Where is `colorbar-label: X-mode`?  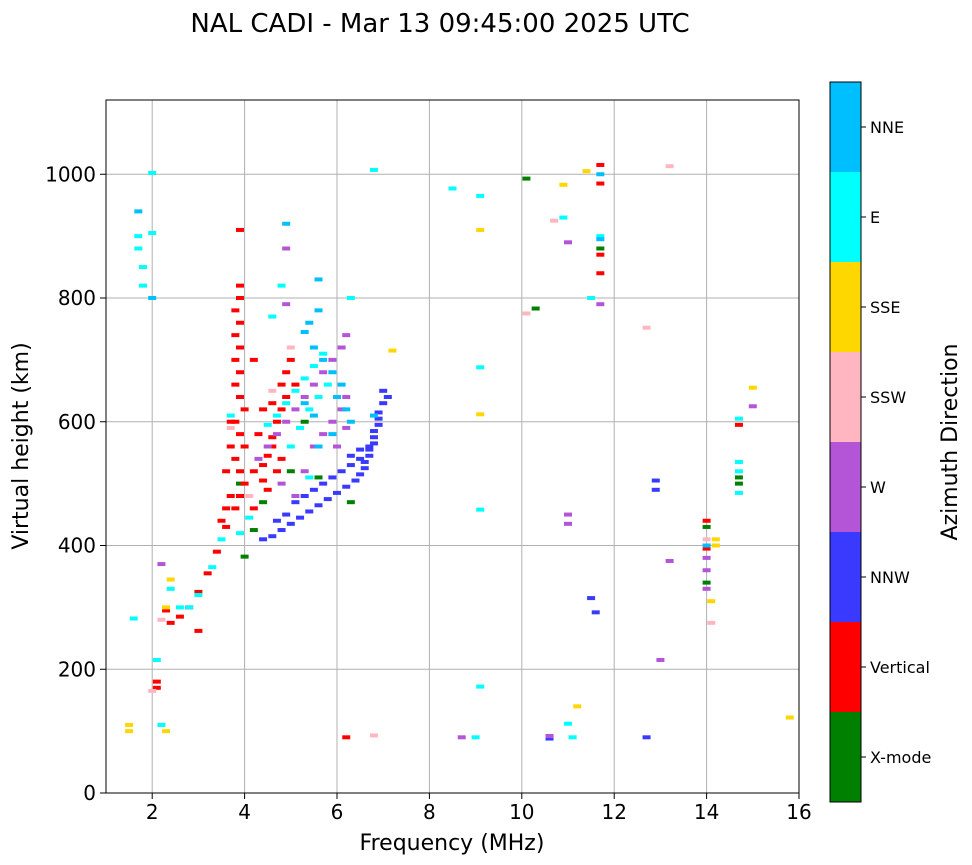 colorbar-label: X-mode is located at coordinates (900, 757).